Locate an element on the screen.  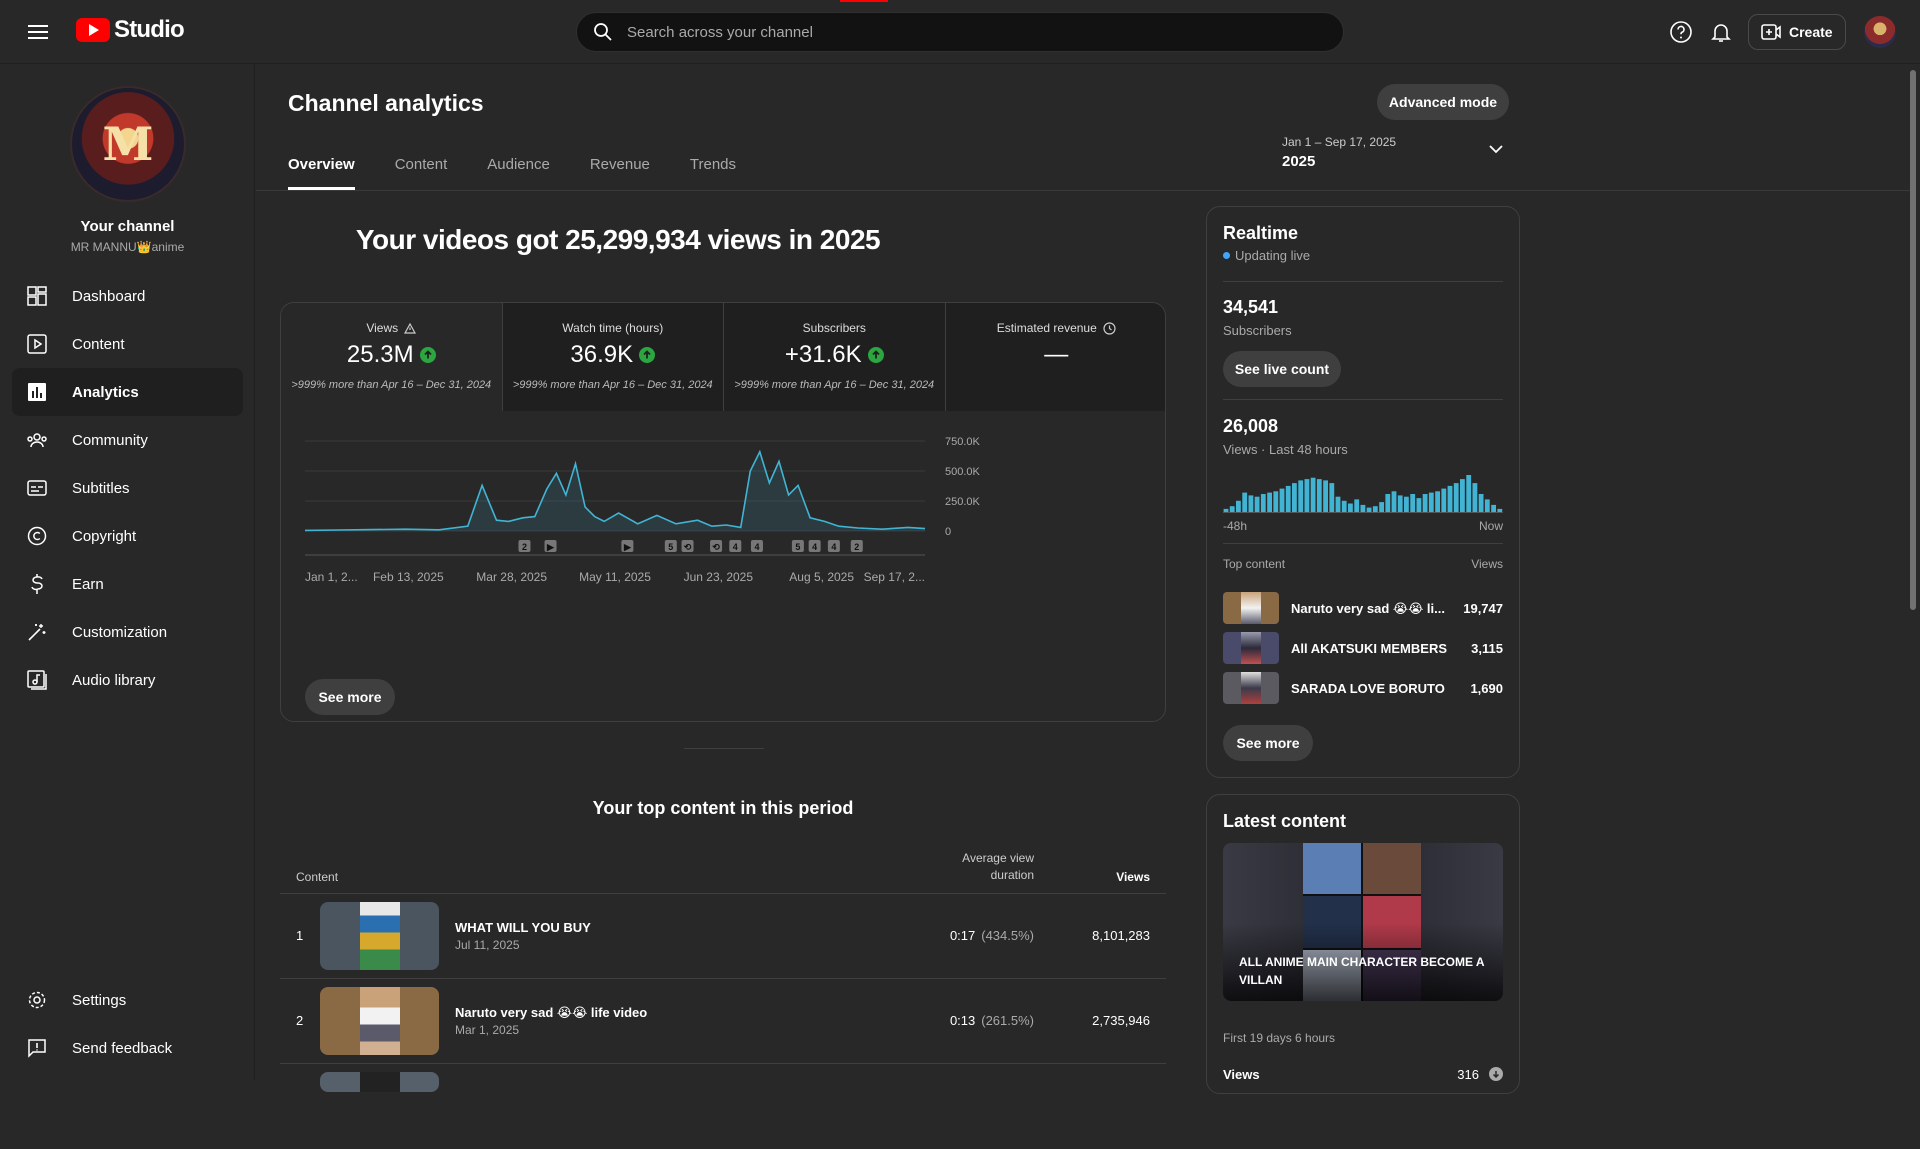
sidebar-item-analytics: Analytics is located at coordinates (127, 392).